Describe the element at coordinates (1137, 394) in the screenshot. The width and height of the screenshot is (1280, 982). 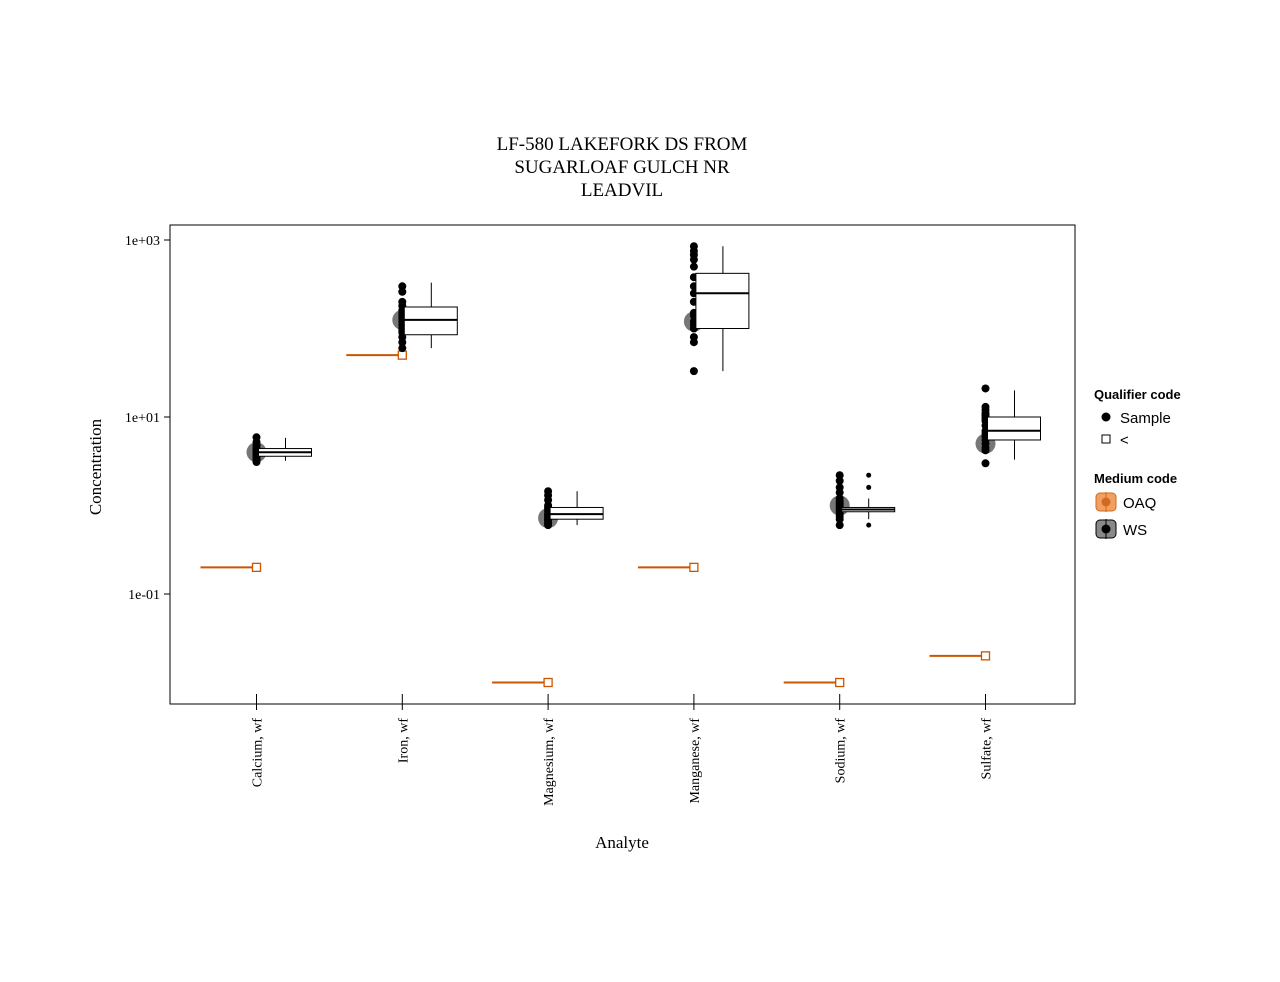
I see `legend-qualifier-title: Qualifier code` at that location.